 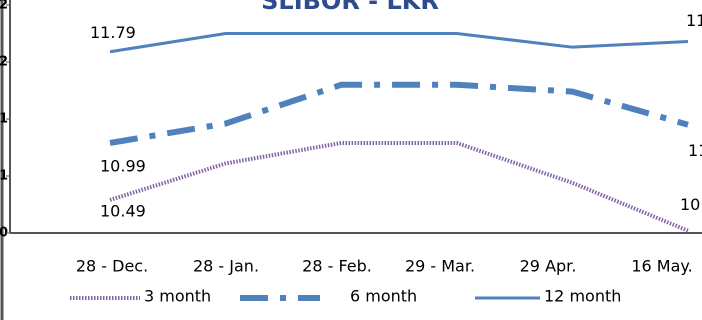 What do you see at coordinates (691, 204) in the screenshot?
I see `data-label: 10.22` at bounding box center [691, 204].